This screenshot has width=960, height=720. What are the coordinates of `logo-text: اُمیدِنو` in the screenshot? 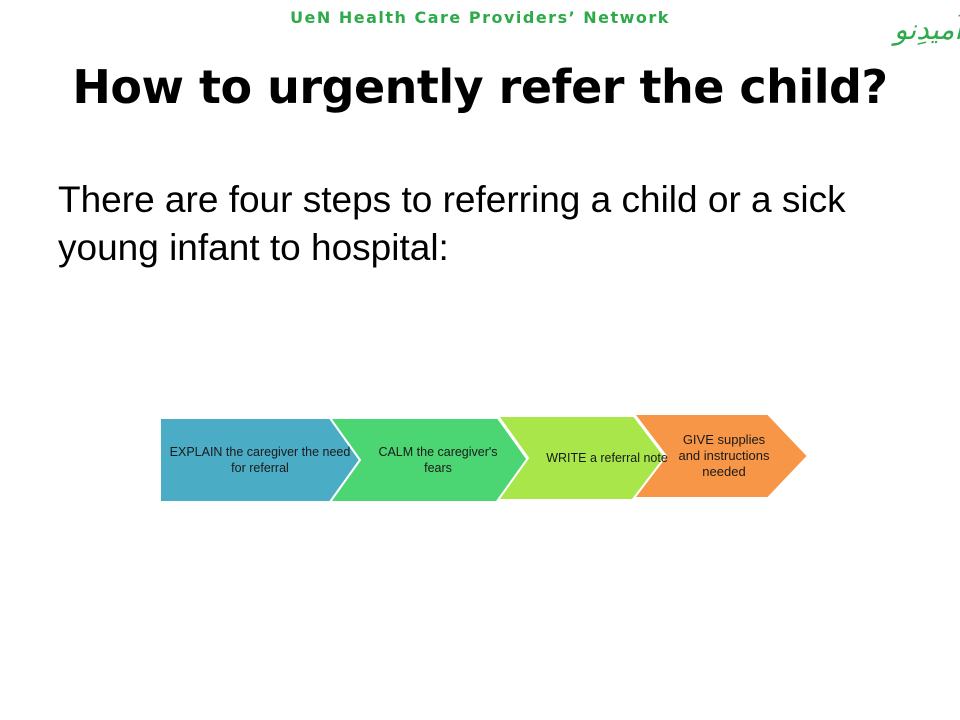 It's located at (927, 29).